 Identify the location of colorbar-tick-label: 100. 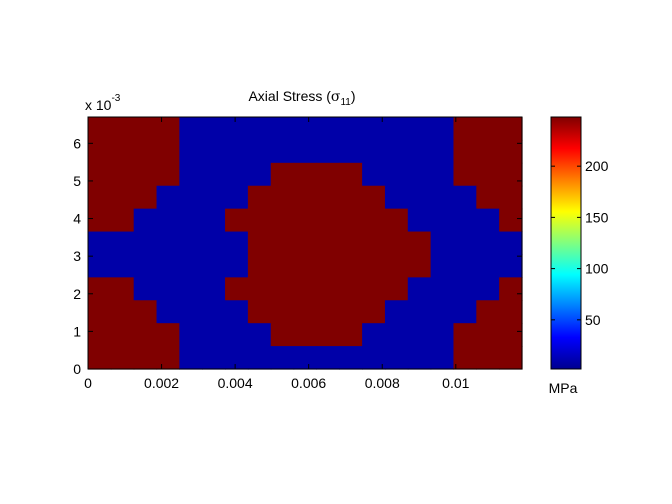
(597, 269).